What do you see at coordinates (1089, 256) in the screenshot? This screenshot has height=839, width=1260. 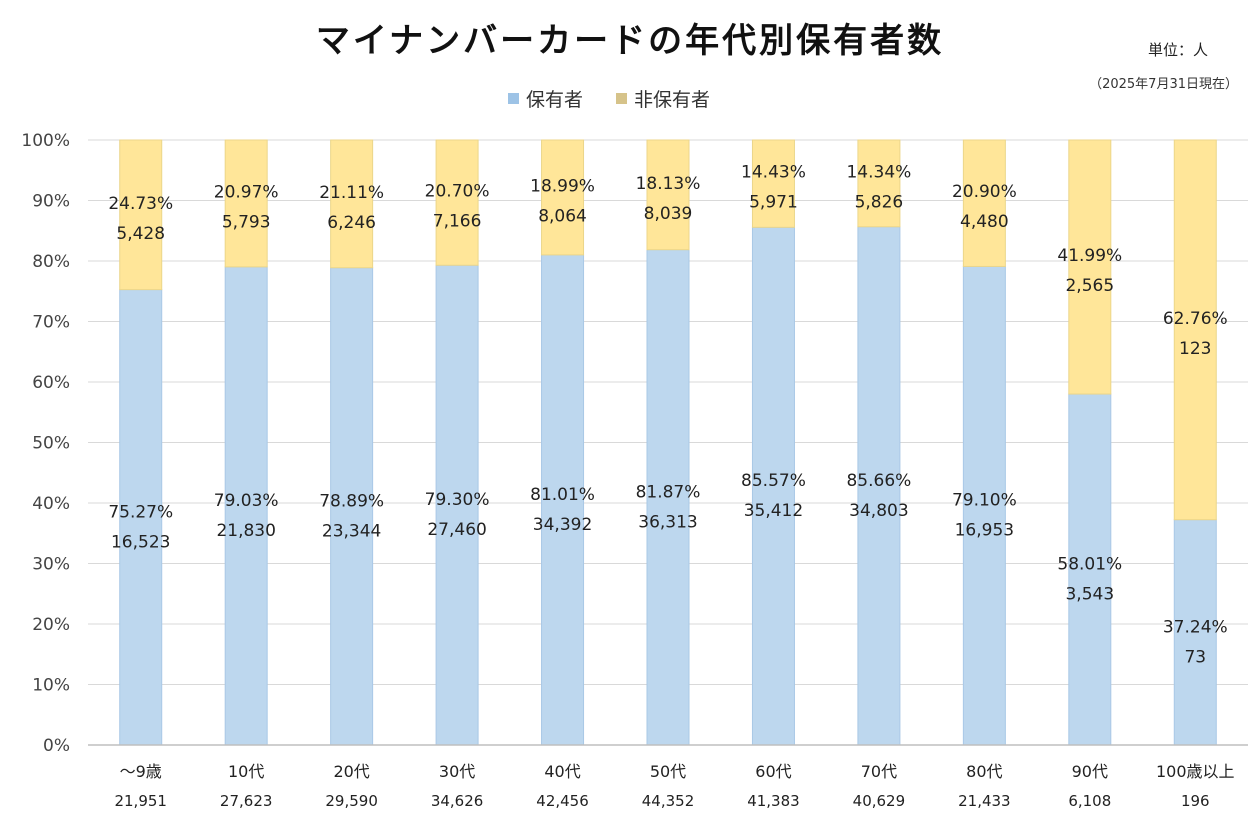 I see `non-holders-percent-label: 41.99%` at bounding box center [1089, 256].